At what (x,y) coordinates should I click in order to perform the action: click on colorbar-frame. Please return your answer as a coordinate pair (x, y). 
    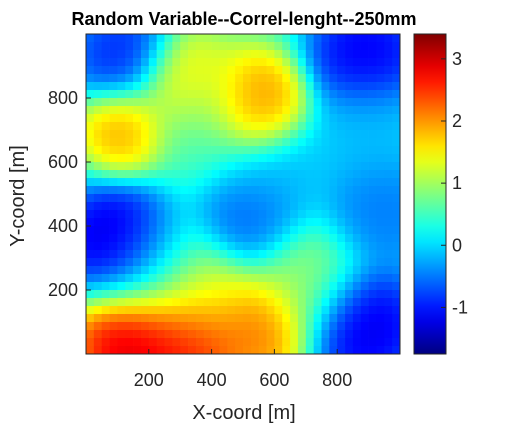
    Looking at the image, I should click on (430, 194).